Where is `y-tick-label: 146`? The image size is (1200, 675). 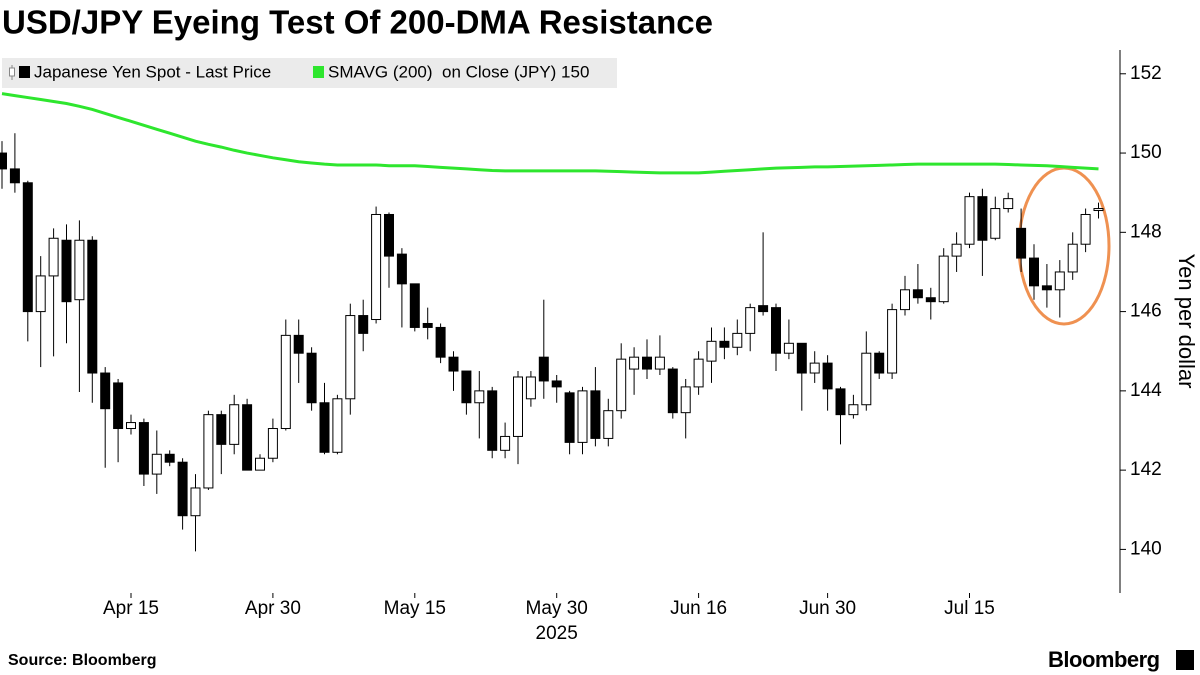
y-tick-label: 146 is located at coordinates (1146, 311).